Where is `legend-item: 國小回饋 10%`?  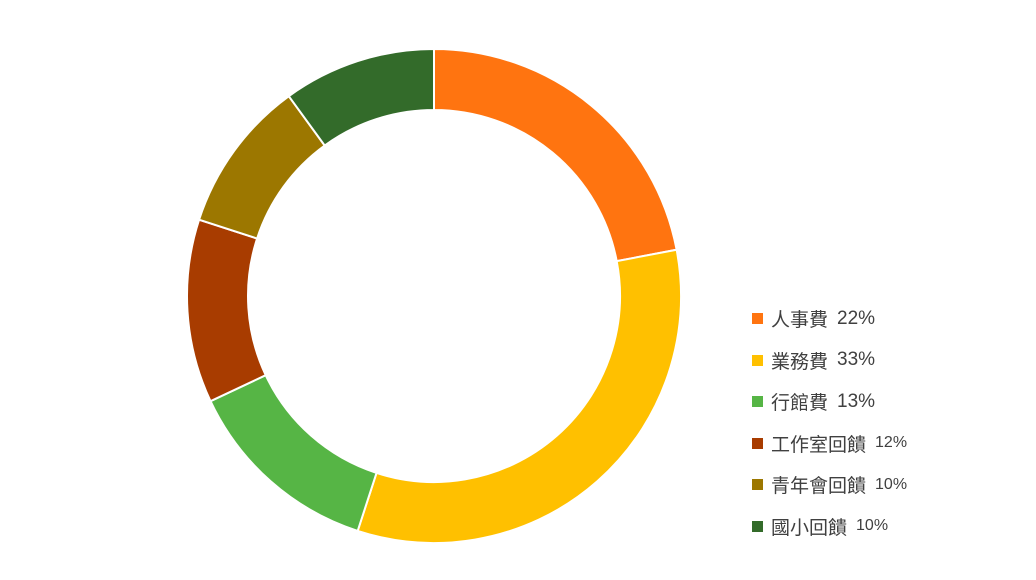
legend-item: 國小回饋 10% is located at coordinates (887, 527).